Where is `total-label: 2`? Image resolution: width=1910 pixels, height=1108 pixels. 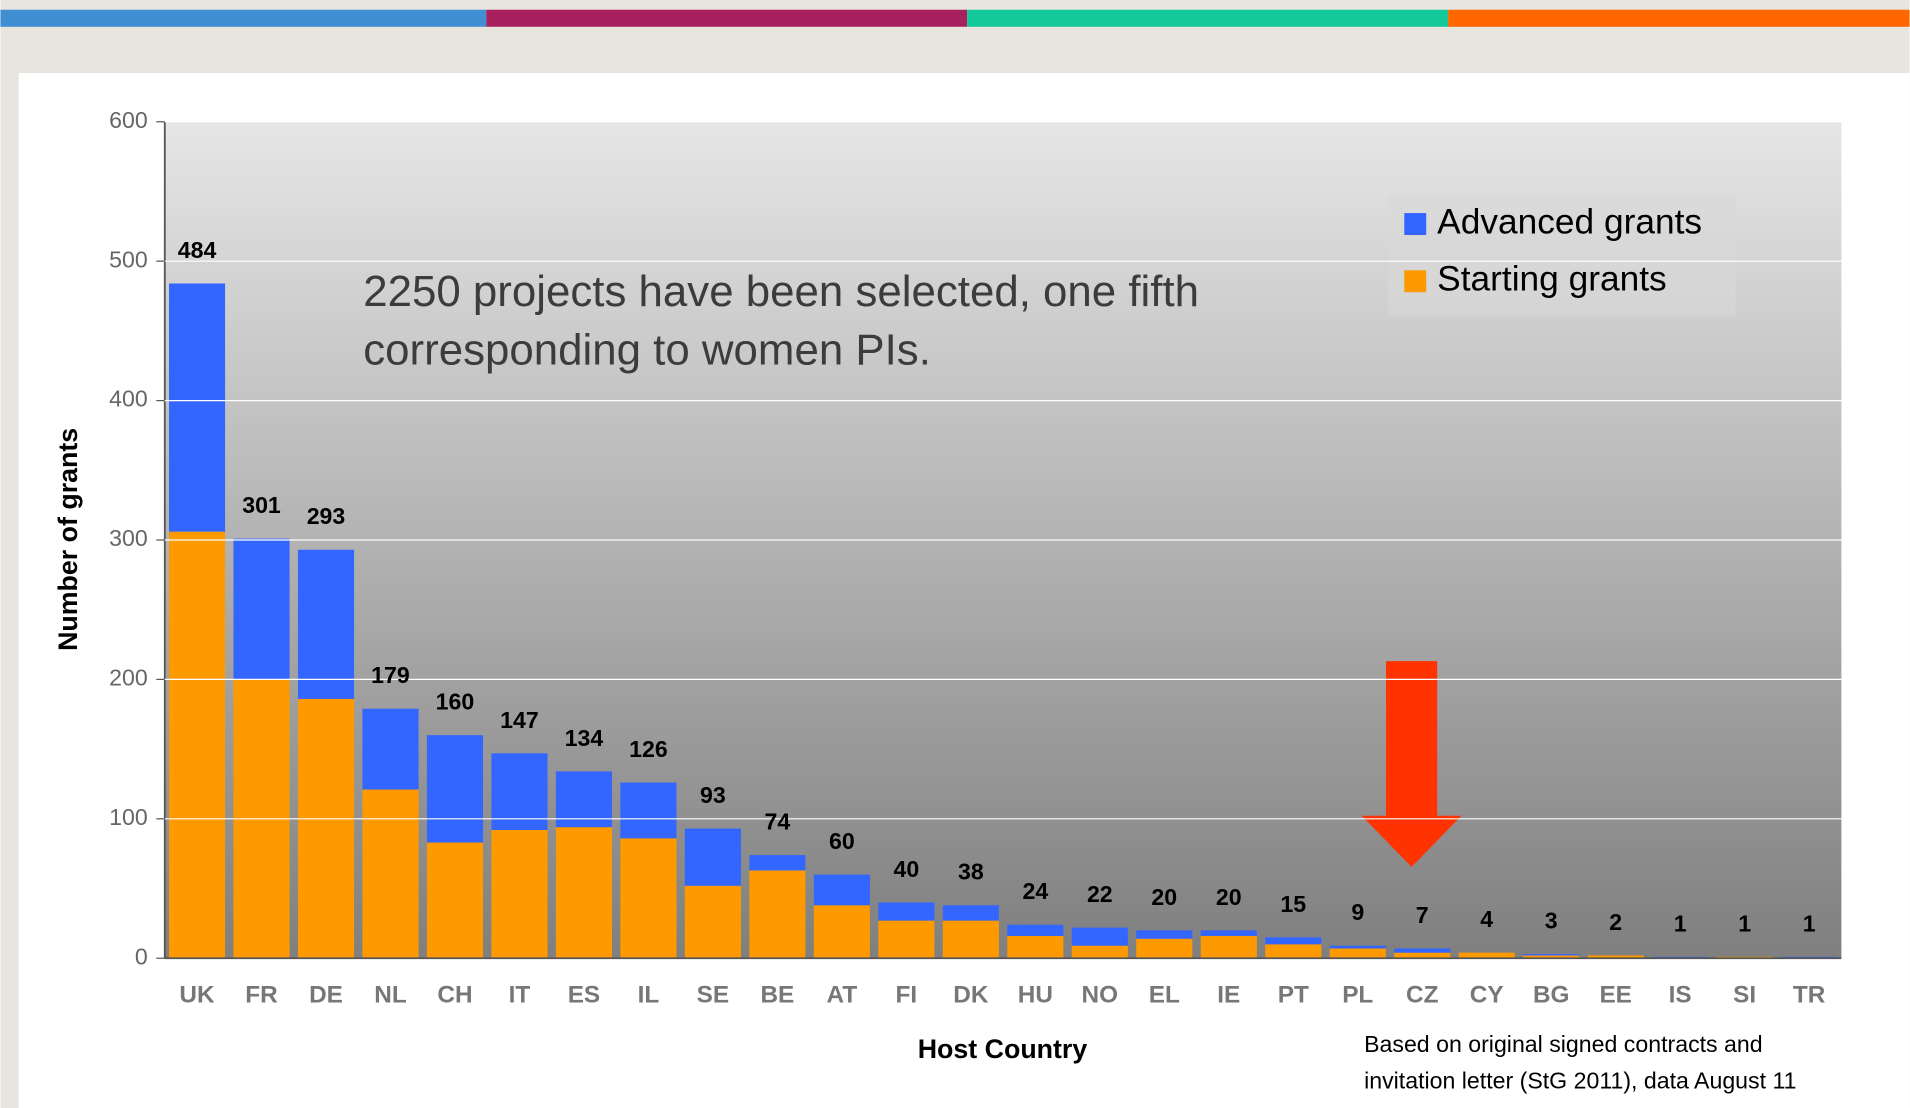 total-label: 2 is located at coordinates (1615, 922).